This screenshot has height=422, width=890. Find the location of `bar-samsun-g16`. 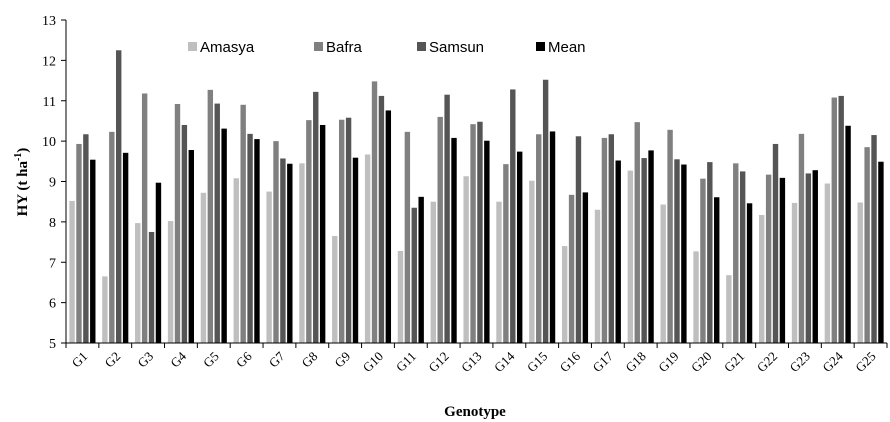

bar-samsun-g16 is located at coordinates (578, 239).